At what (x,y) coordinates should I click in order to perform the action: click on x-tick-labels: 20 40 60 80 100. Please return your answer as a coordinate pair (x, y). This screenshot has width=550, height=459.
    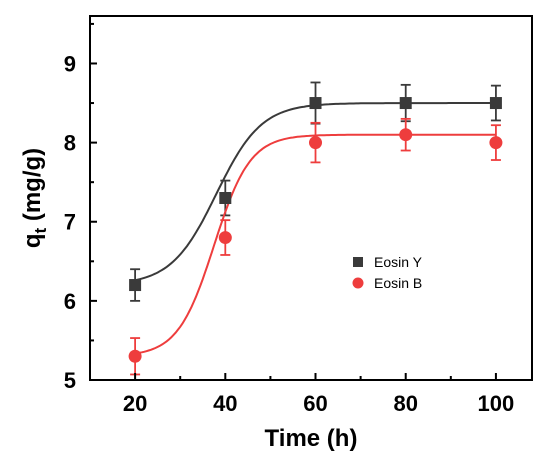
    Looking at the image, I should click on (318, 403).